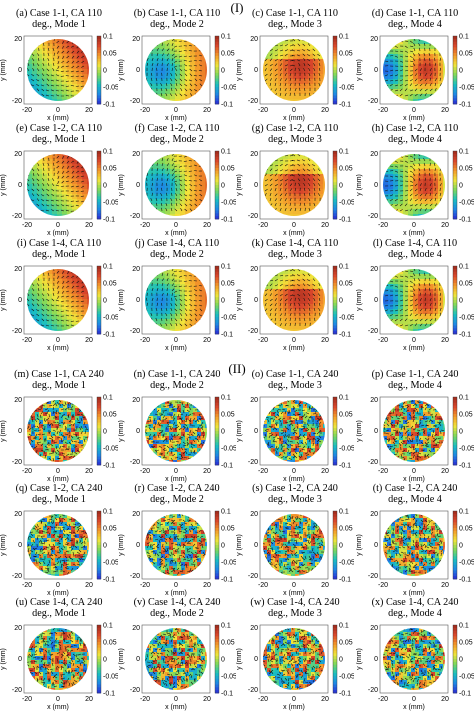 This screenshot has width=474, height=718. Describe the element at coordinates (295, 488) in the screenshot. I see `panel-title-line1: (s) Case 1-2, CA 240` at that location.